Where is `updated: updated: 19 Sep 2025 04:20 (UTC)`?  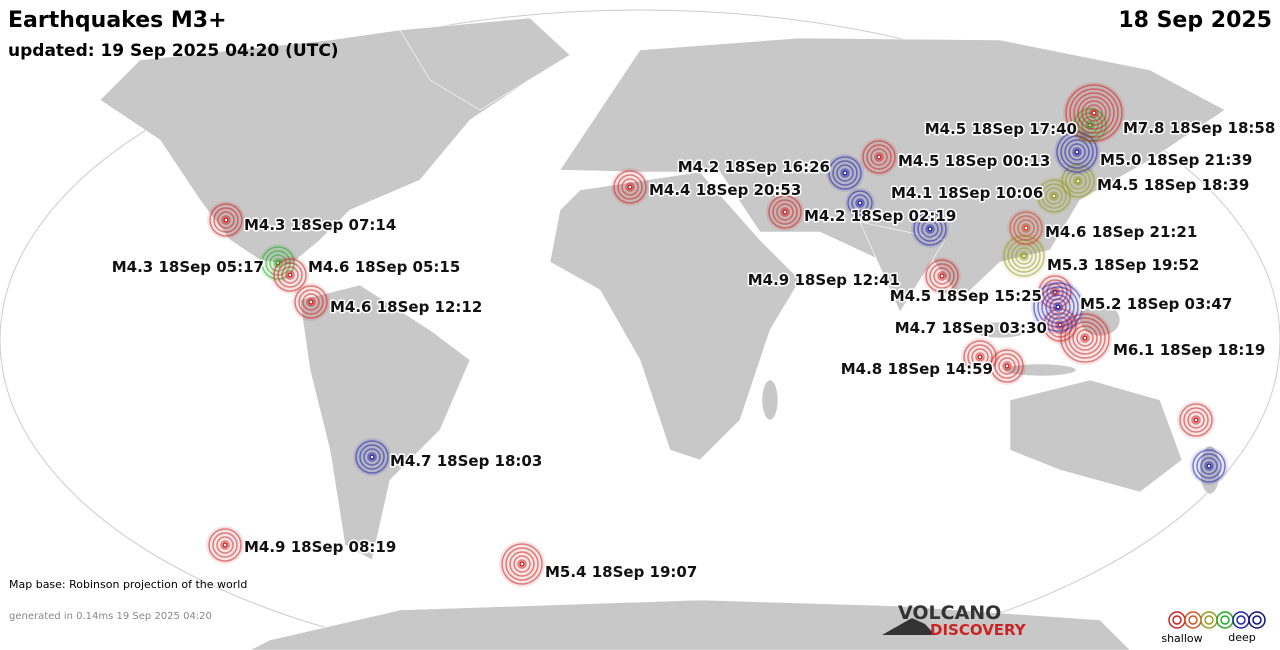
updated: updated: 19 Sep 2025 04:20 (UTC) is located at coordinates (173, 51).